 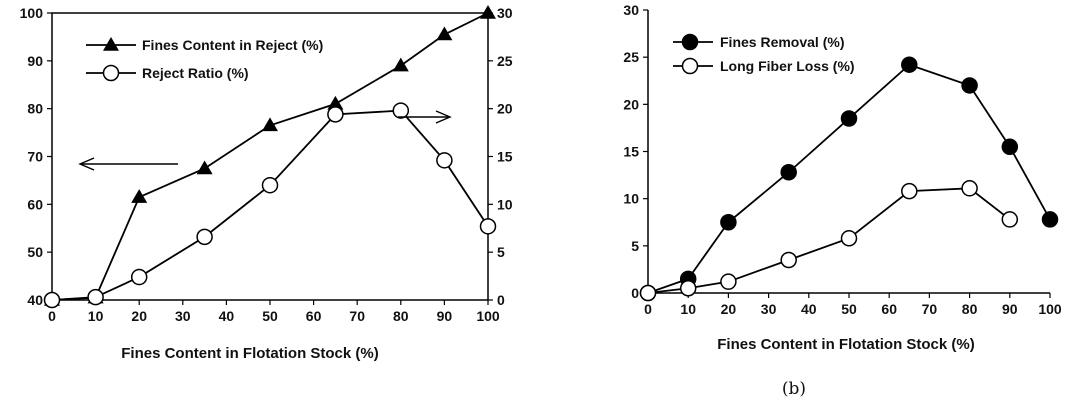 I want to click on x-tick-label-b: 100, so click(x=1050, y=309).